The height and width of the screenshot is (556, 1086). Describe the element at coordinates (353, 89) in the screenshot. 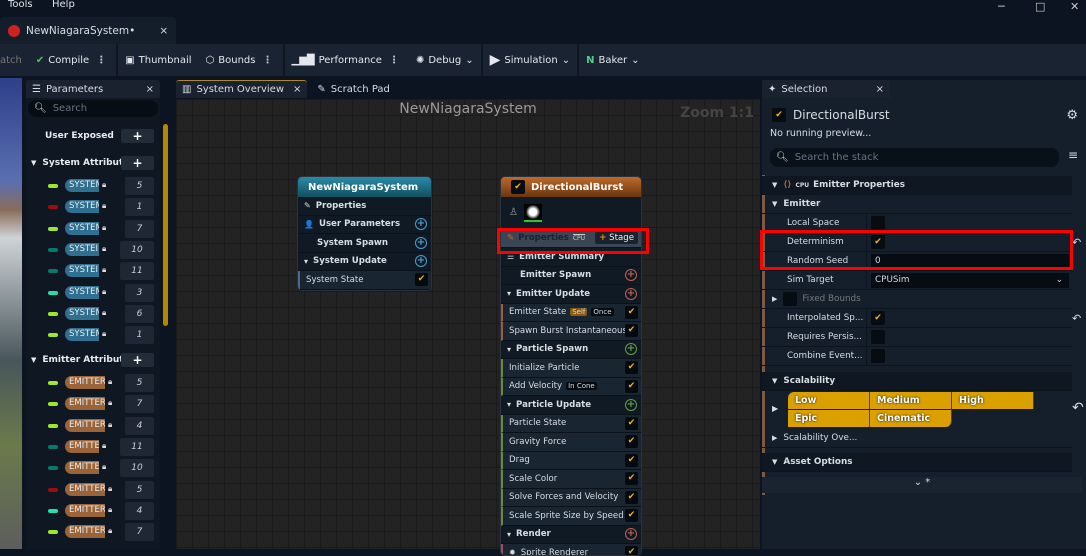

I see `tab-scratch-pad: ✎ Scratch Pad` at that location.